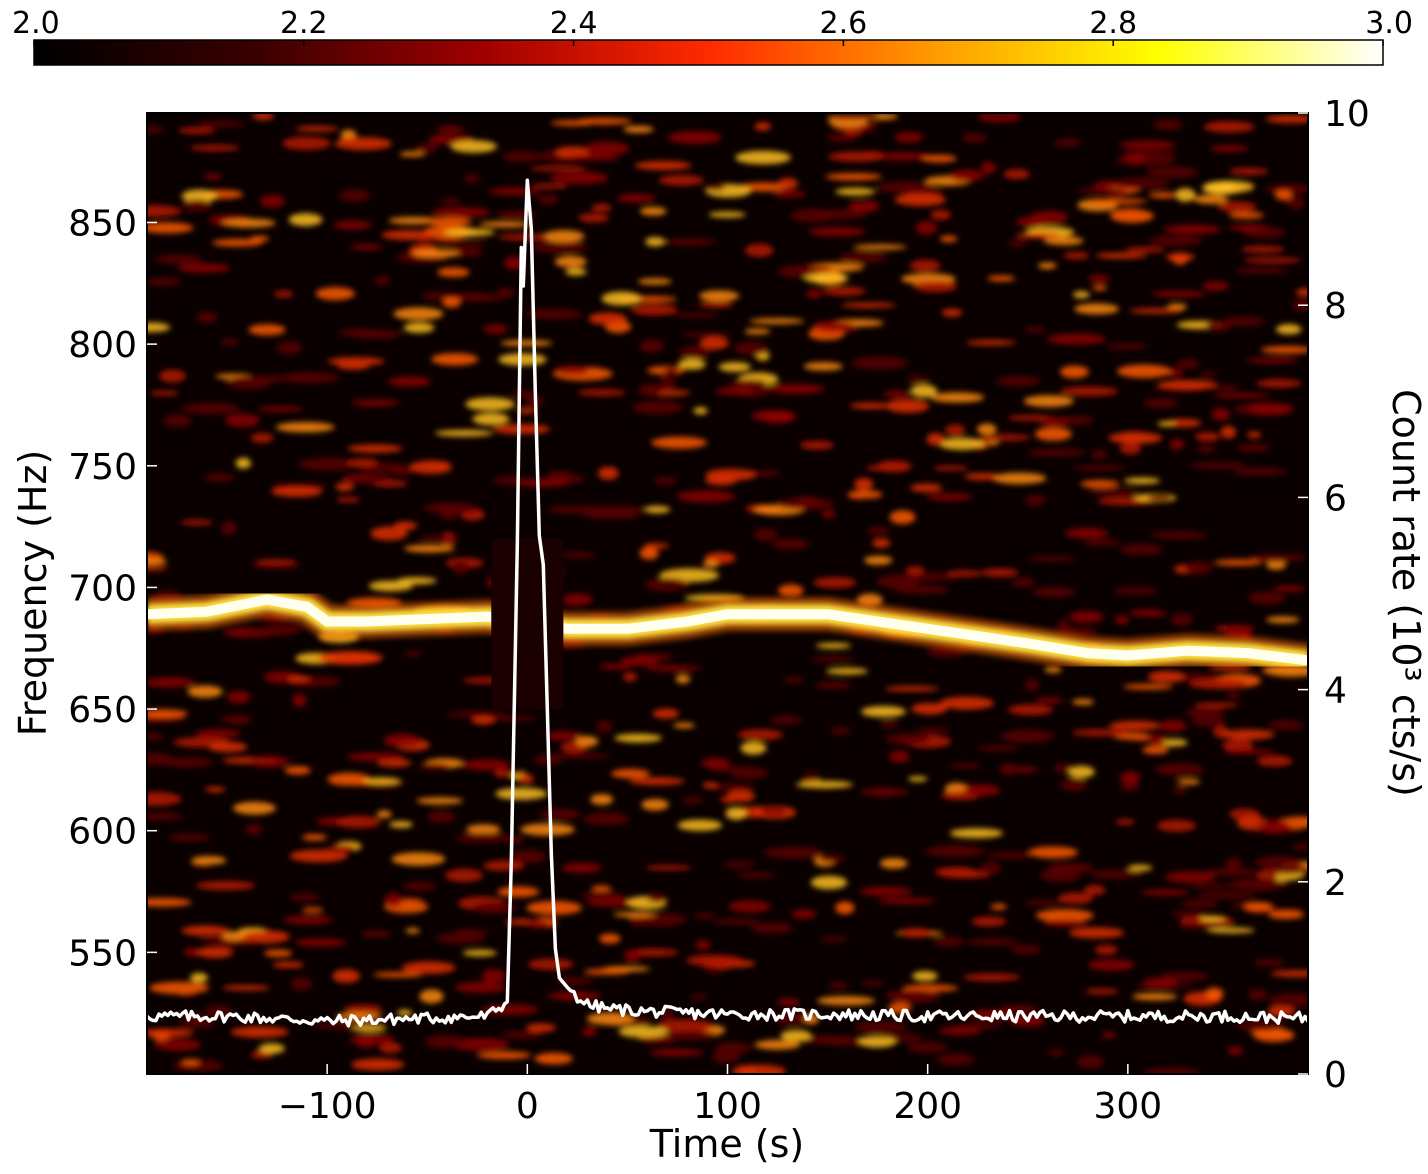  Describe the element at coordinates (727, 630) in the screenshot. I see `frequency-track-core` at that location.